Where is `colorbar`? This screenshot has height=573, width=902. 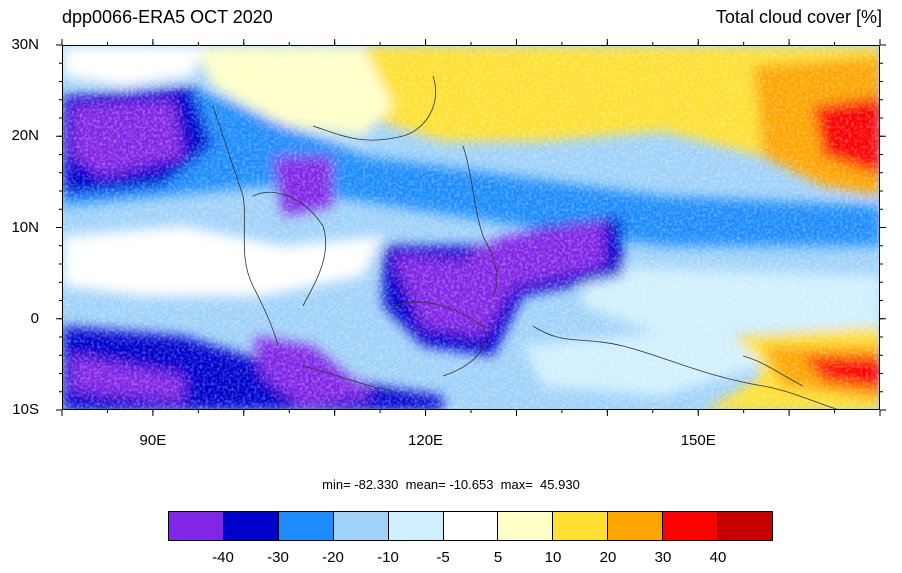 colorbar is located at coordinates (470, 526).